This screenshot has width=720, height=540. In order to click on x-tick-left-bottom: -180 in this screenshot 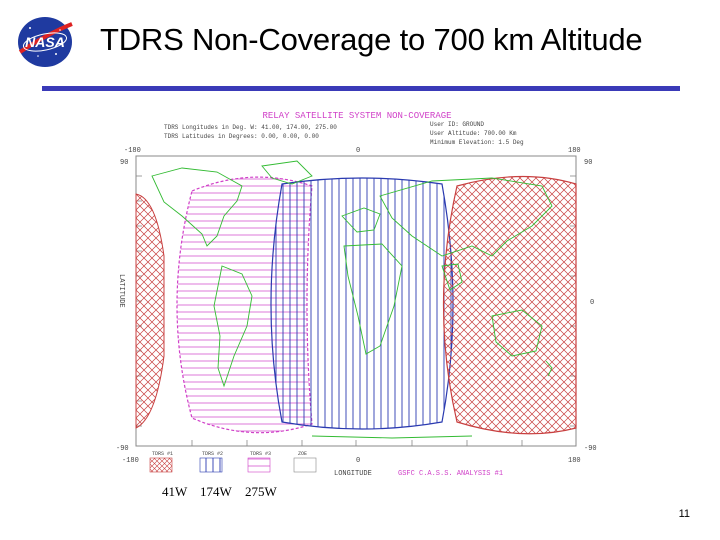, I will do `click(130, 461)`.